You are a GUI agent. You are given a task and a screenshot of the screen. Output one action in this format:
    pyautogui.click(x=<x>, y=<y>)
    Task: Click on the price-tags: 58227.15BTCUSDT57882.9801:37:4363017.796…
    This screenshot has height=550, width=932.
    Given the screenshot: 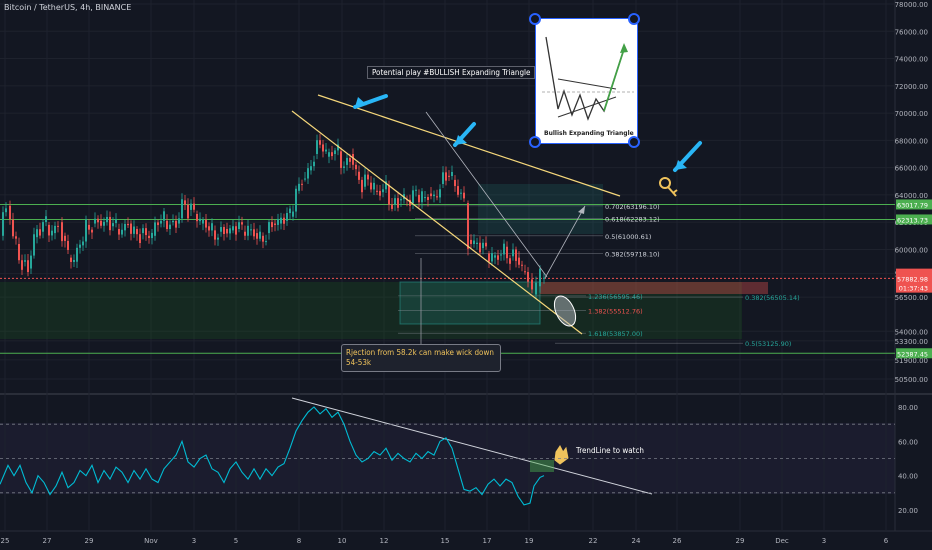 What is the action you would take?
    pyautogui.click(x=914, y=279)
    